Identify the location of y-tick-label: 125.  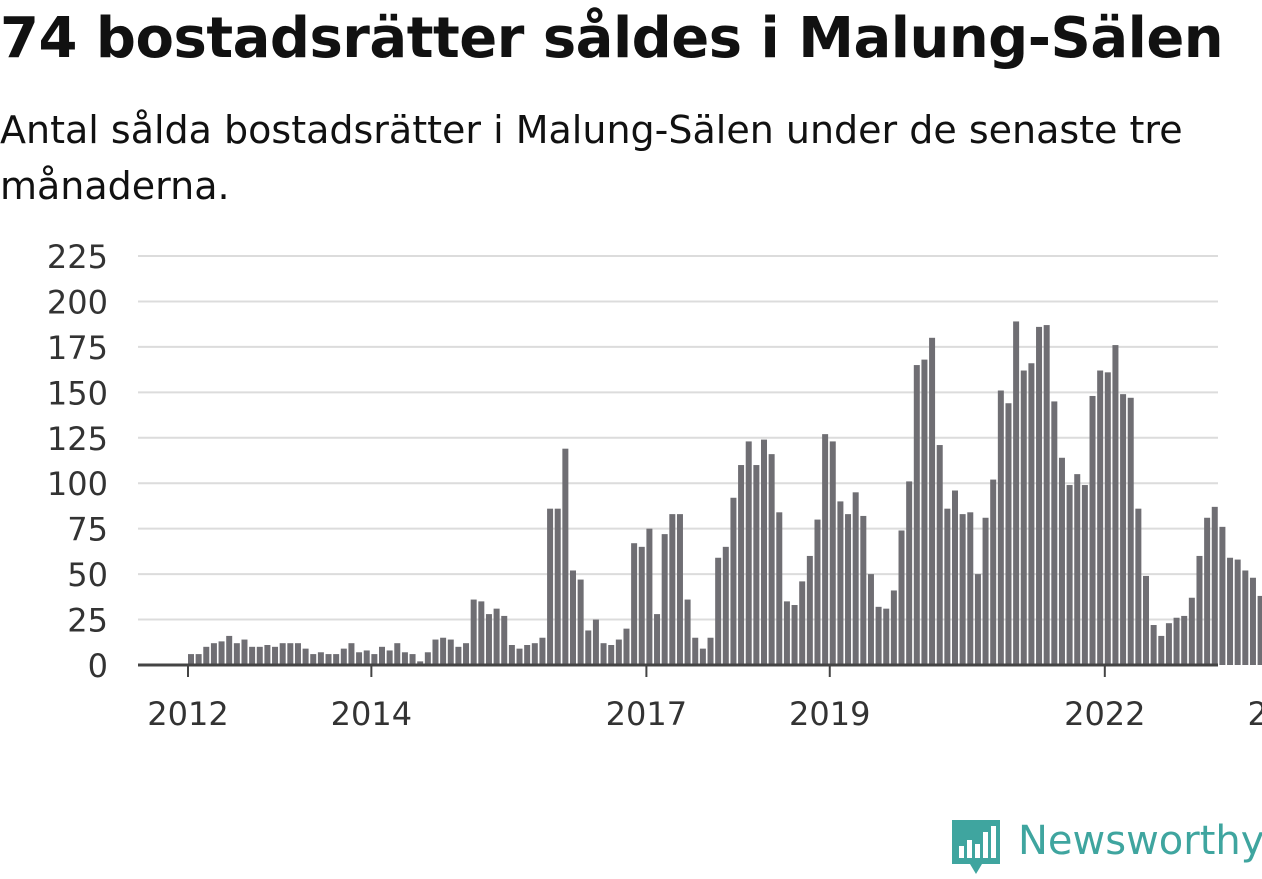
(77, 439).